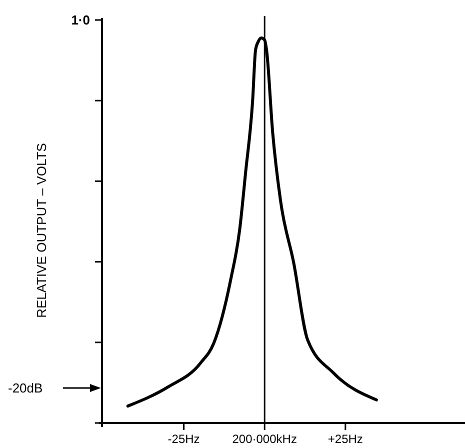  Describe the element at coordinates (184, 439) in the screenshot. I see `x-tick-label: -25Hz` at that location.